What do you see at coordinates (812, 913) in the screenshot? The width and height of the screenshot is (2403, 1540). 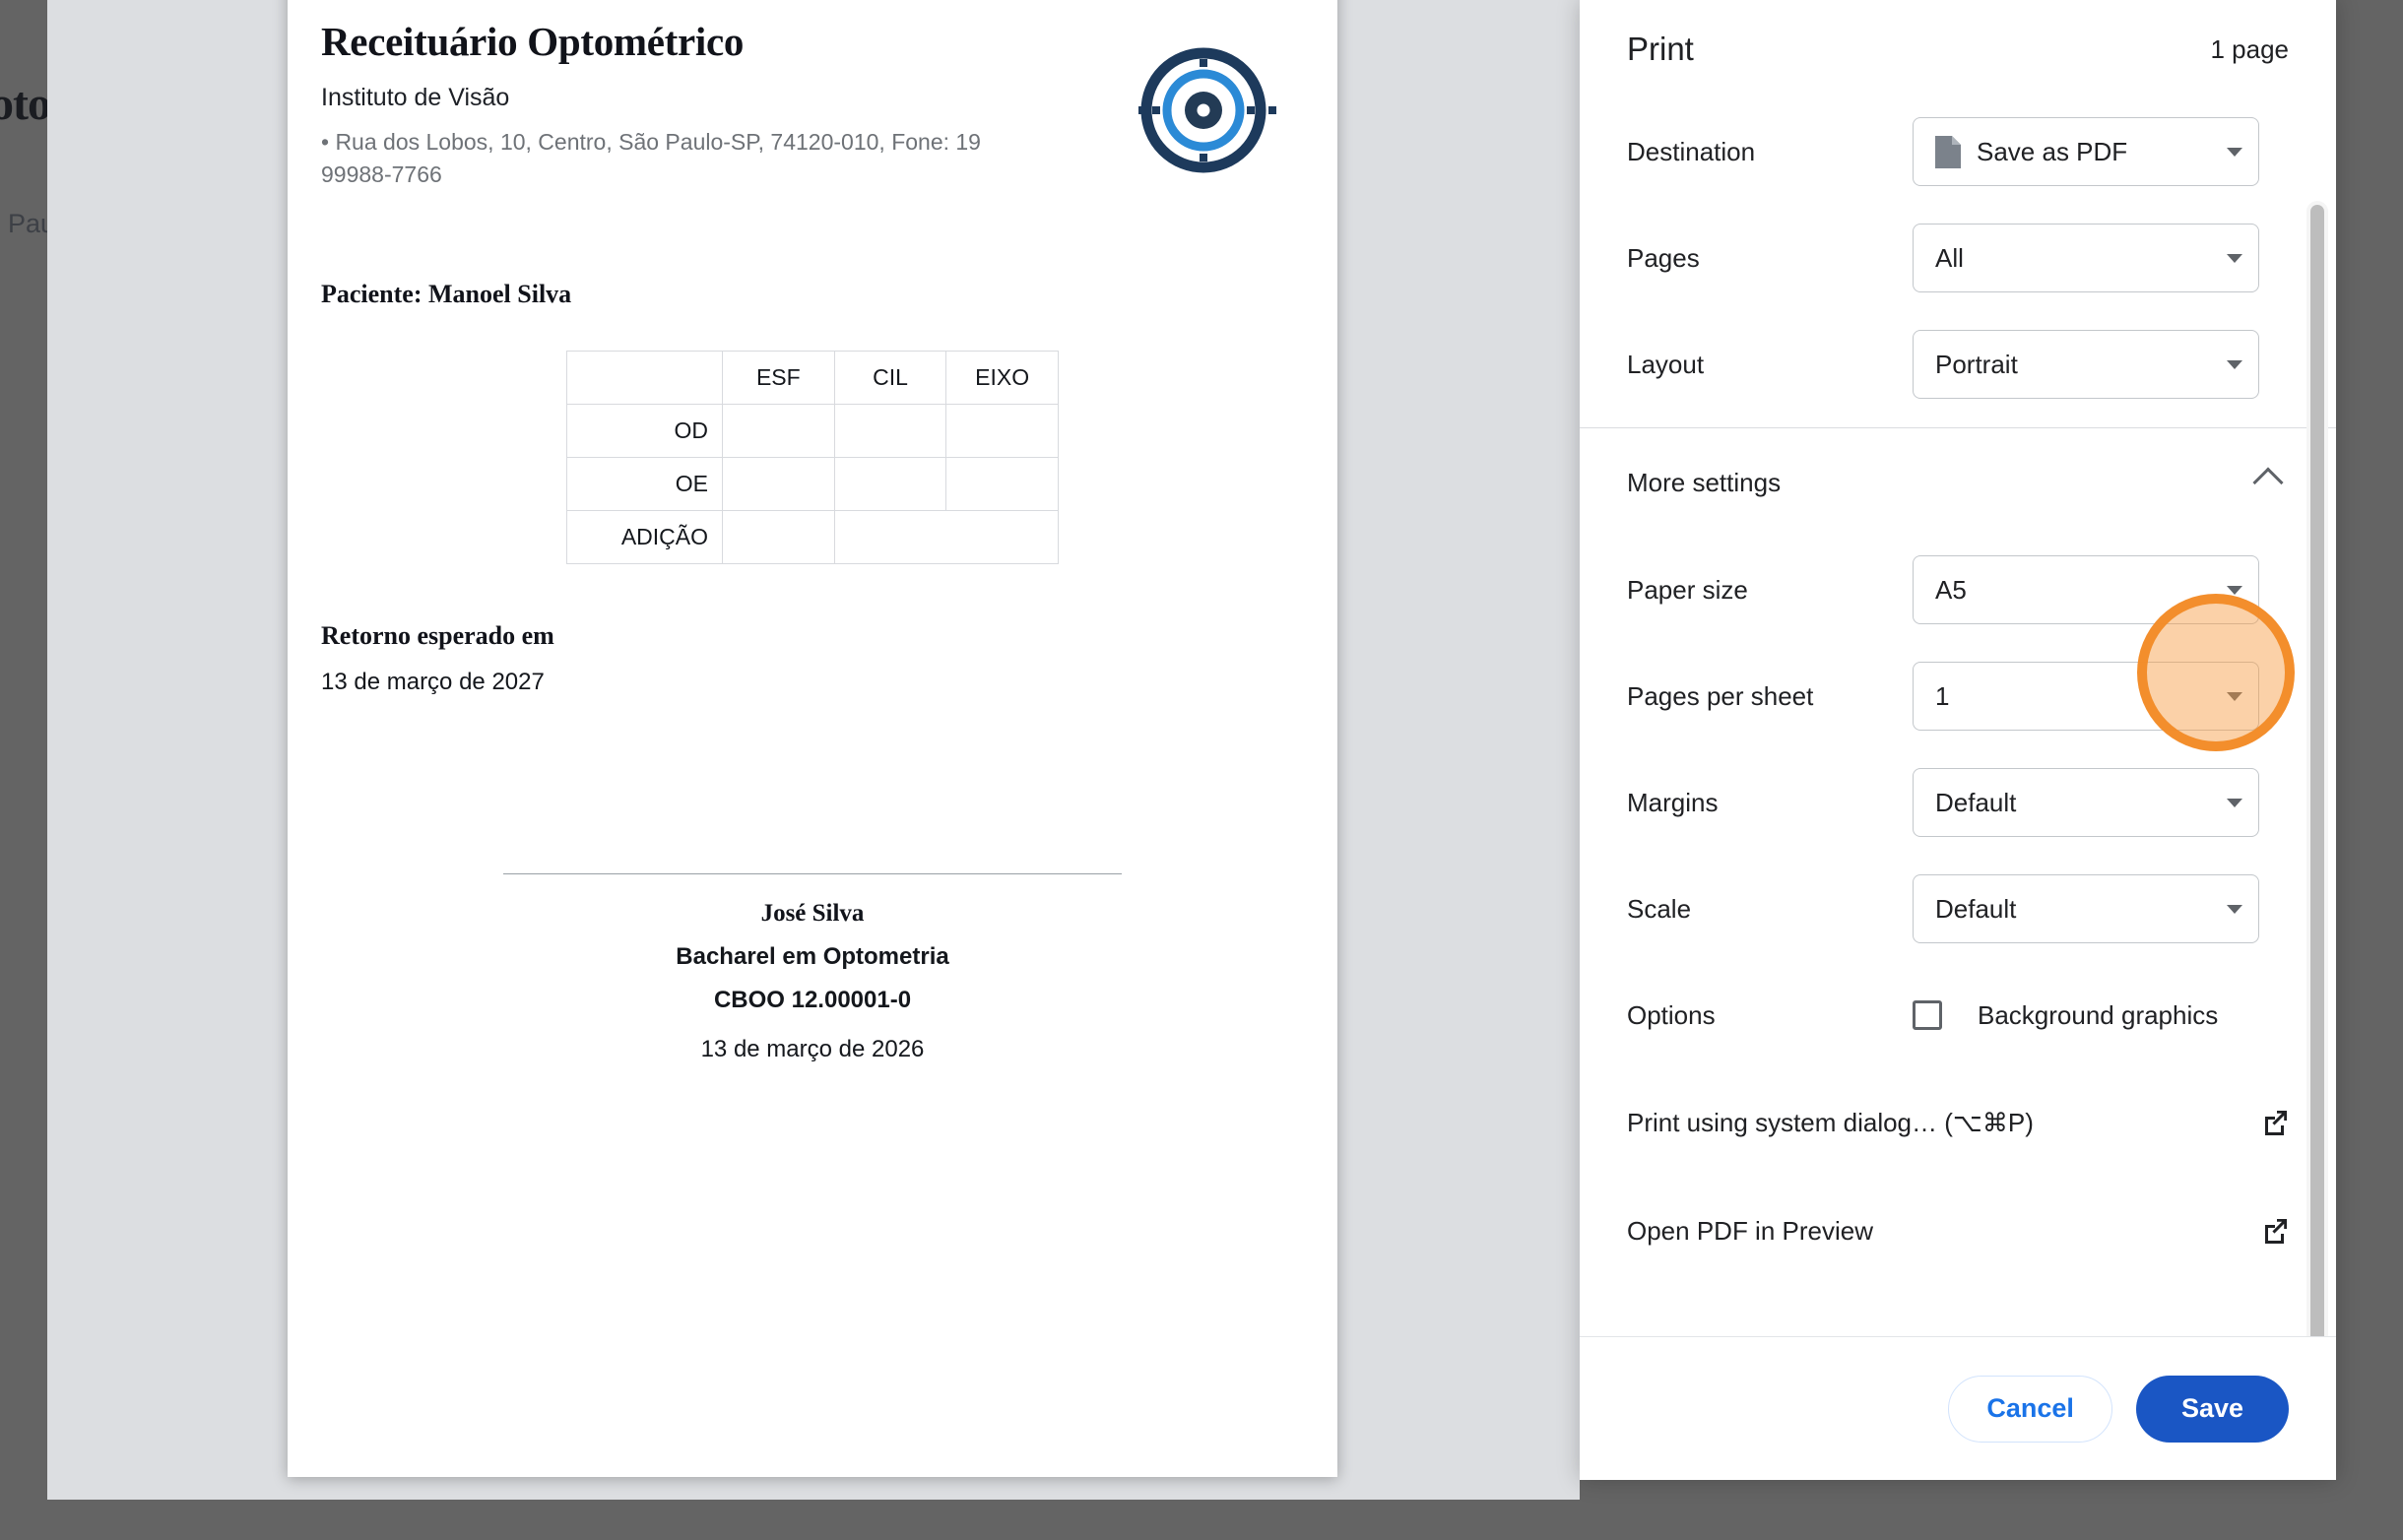 I see `signature-name: José Silva` at bounding box center [812, 913].